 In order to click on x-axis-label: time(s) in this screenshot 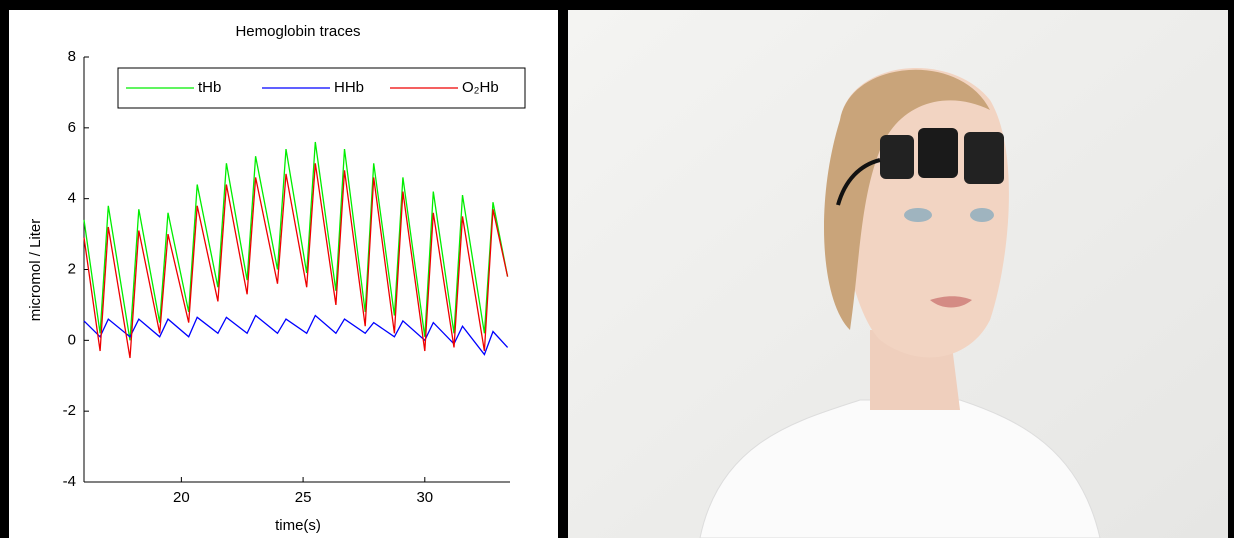, I will do `click(298, 525)`.